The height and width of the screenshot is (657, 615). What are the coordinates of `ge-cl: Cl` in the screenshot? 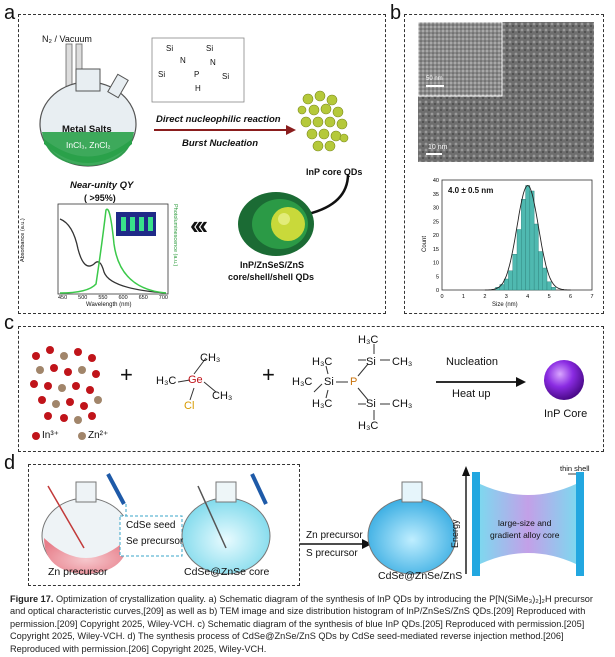 It's located at (189, 406).